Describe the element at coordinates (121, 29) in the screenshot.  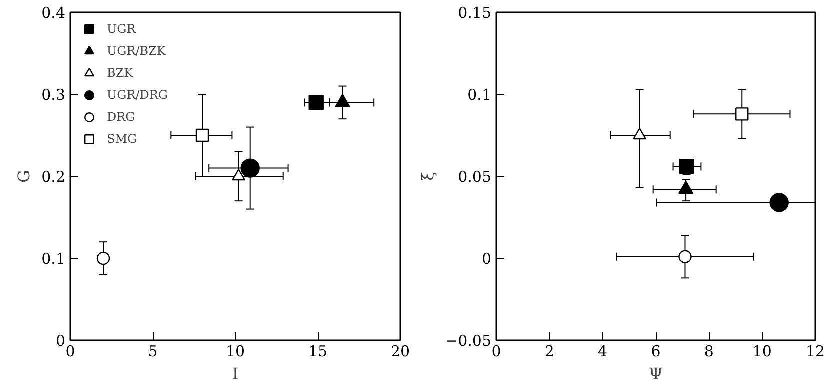
I see `legend-label: UGR` at that location.